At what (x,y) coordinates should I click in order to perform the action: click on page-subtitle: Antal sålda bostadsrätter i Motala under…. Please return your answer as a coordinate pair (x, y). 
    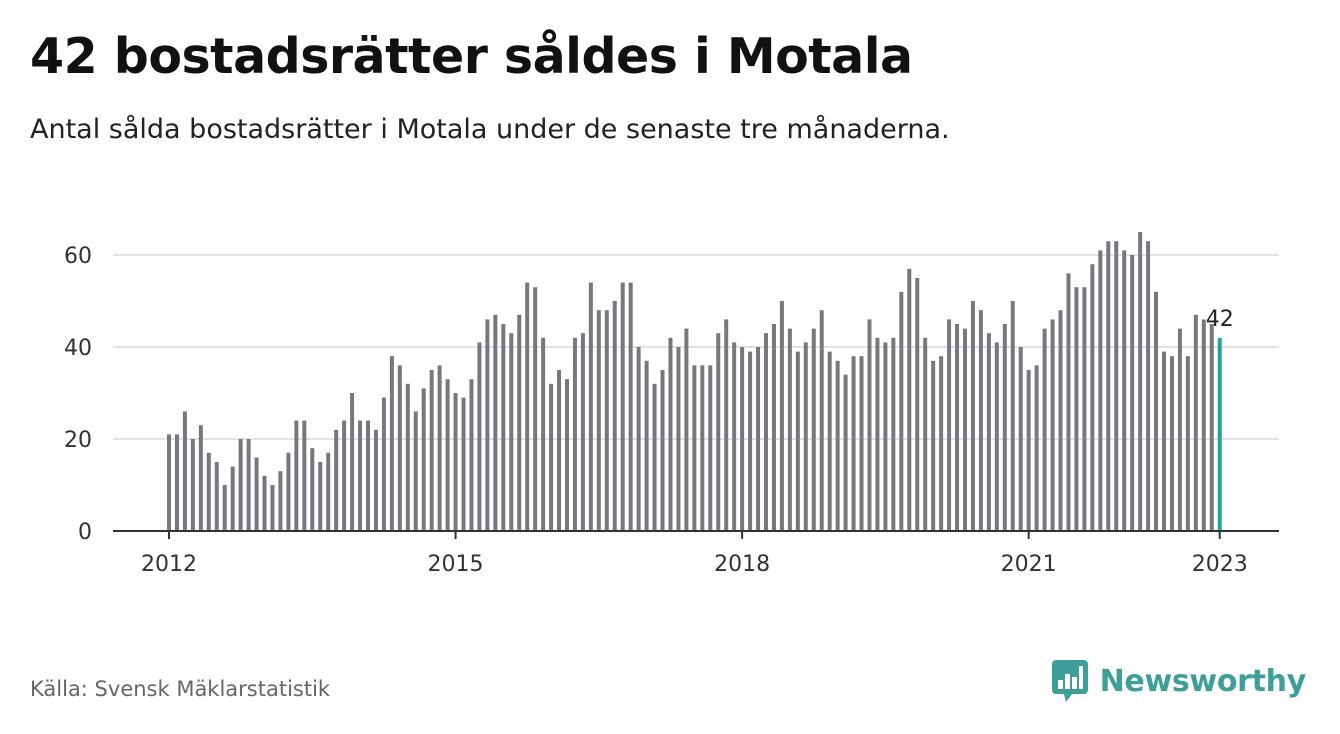
    Looking at the image, I should click on (490, 129).